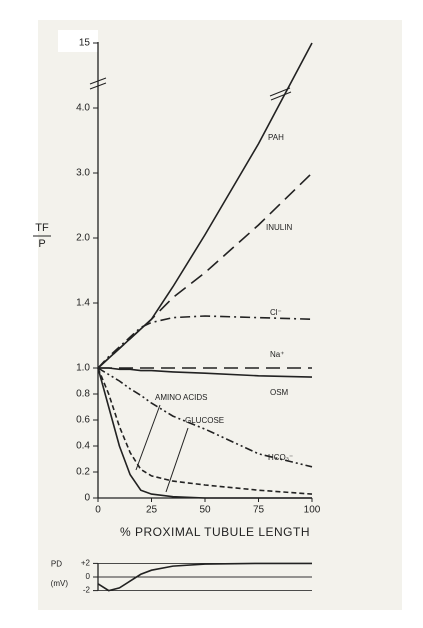  I want to click on x-tick-label: 25, so click(152, 510).